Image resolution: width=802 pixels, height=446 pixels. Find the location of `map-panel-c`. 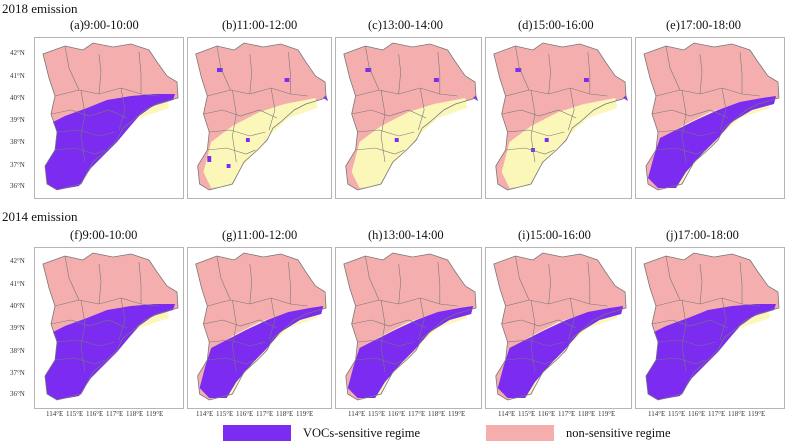

map-panel-c is located at coordinates (411, 116).